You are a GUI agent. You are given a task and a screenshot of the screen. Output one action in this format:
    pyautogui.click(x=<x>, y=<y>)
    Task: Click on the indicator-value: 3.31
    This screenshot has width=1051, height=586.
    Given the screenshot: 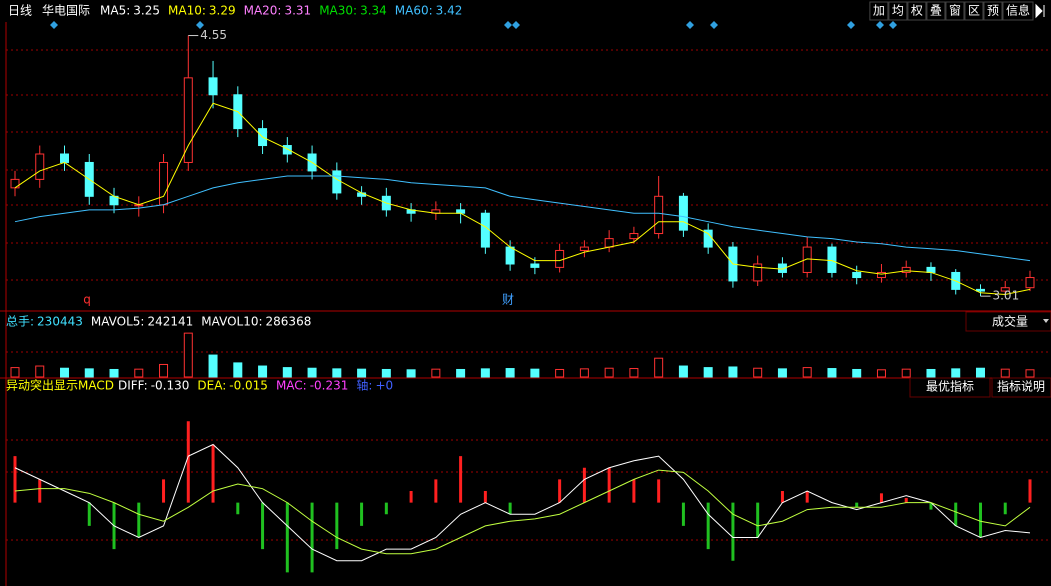 What is the action you would take?
    pyautogui.click(x=297, y=11)
    